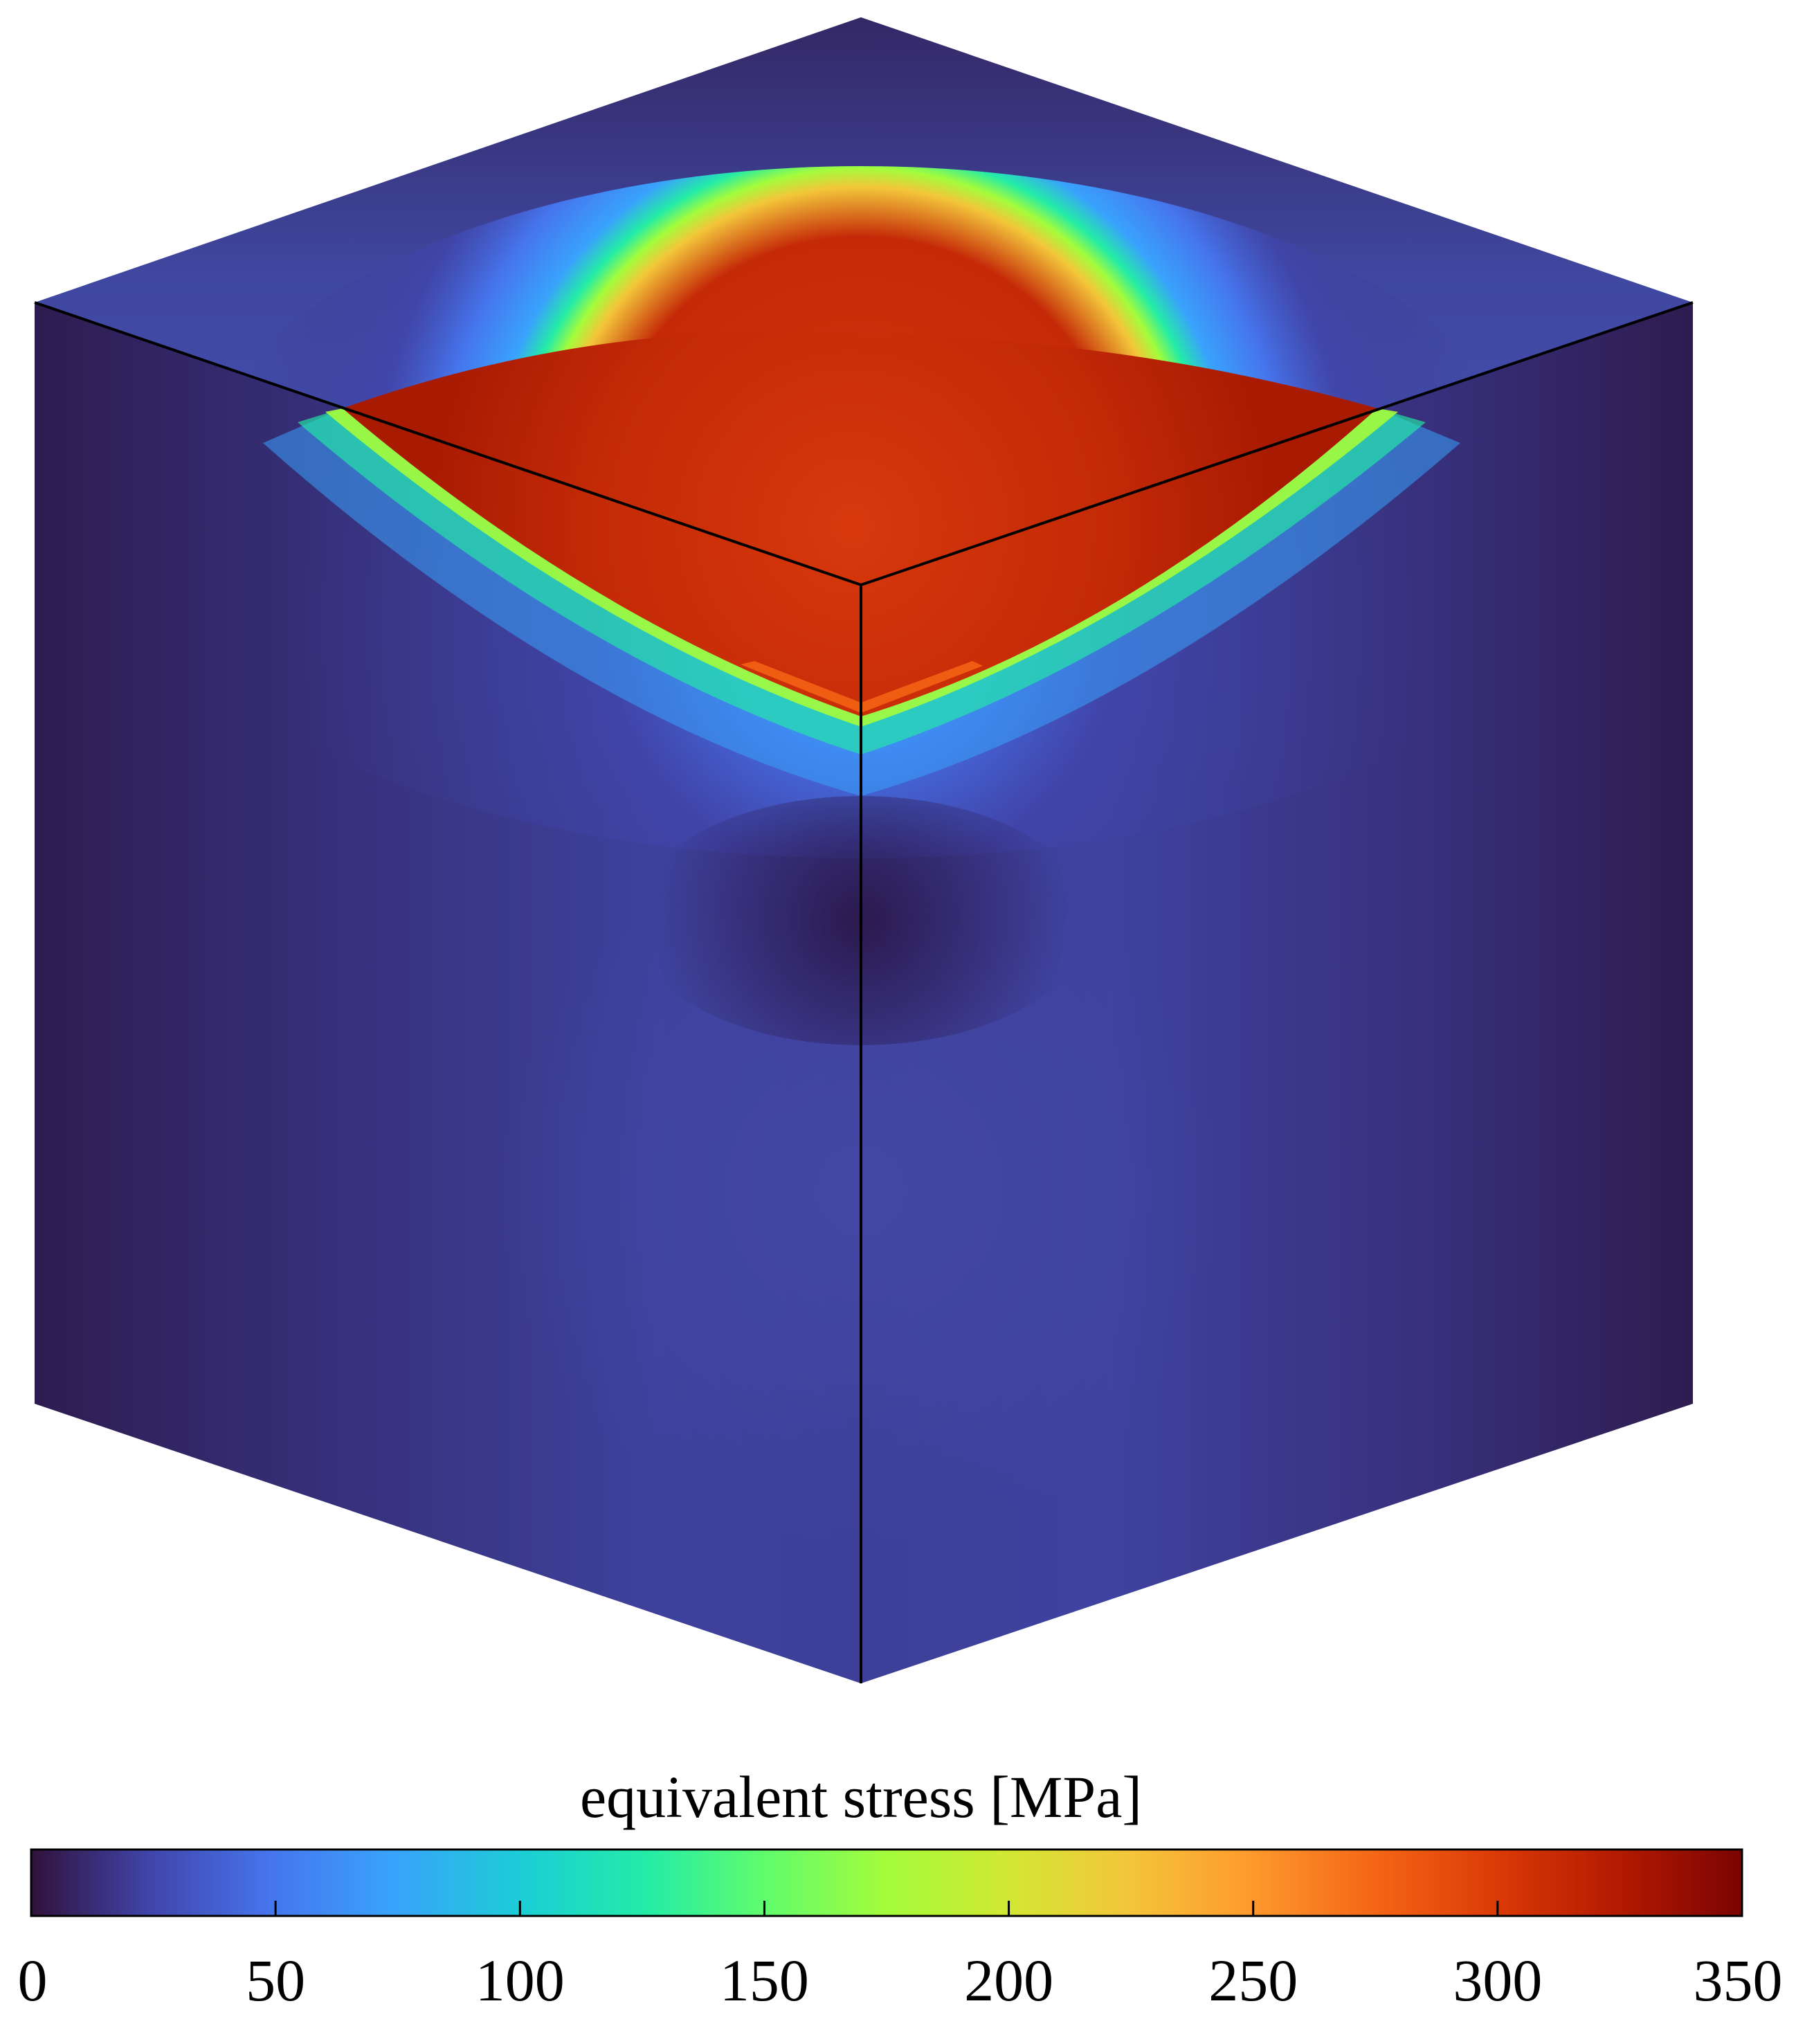 The image size is (1805, 2044). What do you see at coordinates (520, 1980) in the screenshot?
I see `colorbar-tick-label: 100` at bounding box center [520, 1980].